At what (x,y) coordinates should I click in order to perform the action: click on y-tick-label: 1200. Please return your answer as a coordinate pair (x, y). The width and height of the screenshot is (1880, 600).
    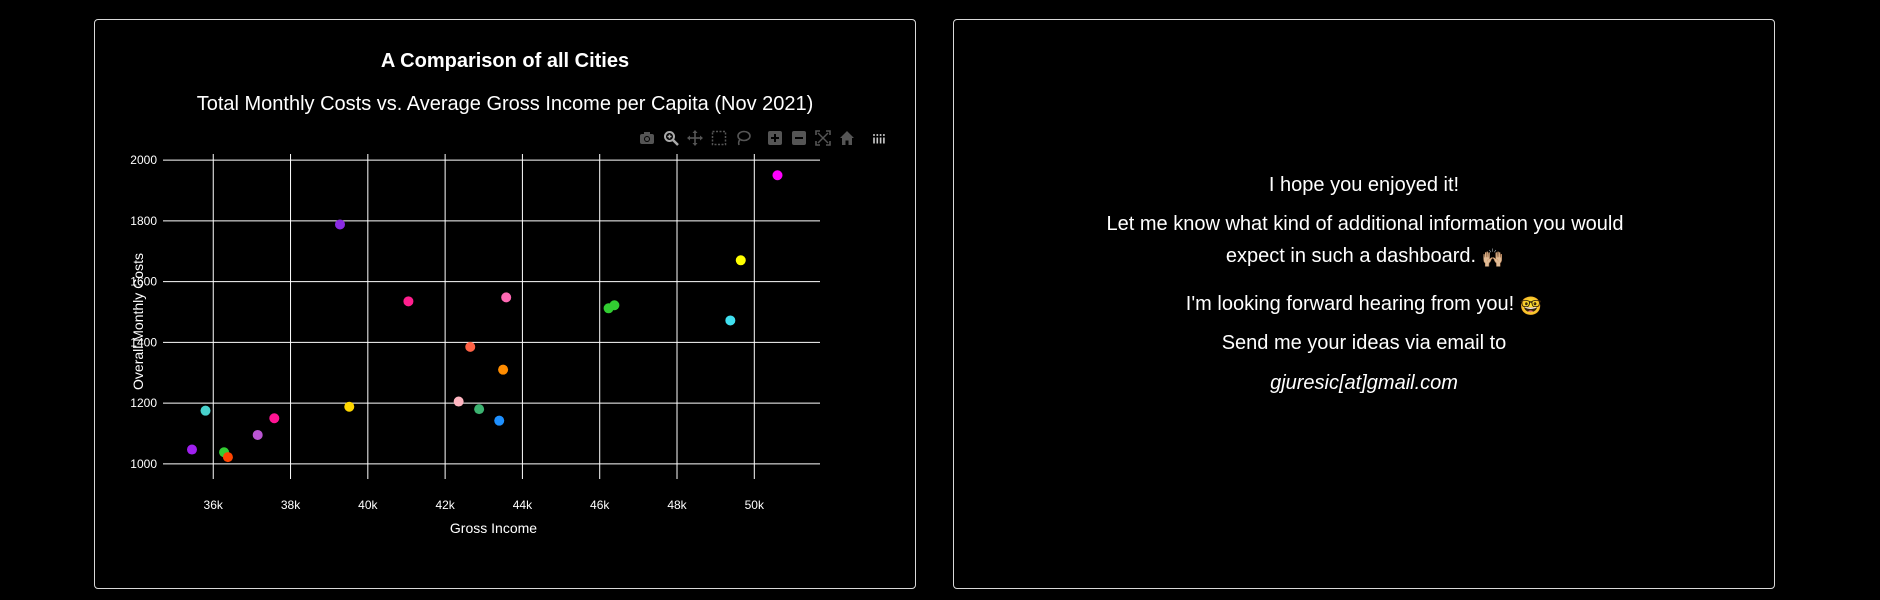
    Looking at the image, I should click on (143, 403).